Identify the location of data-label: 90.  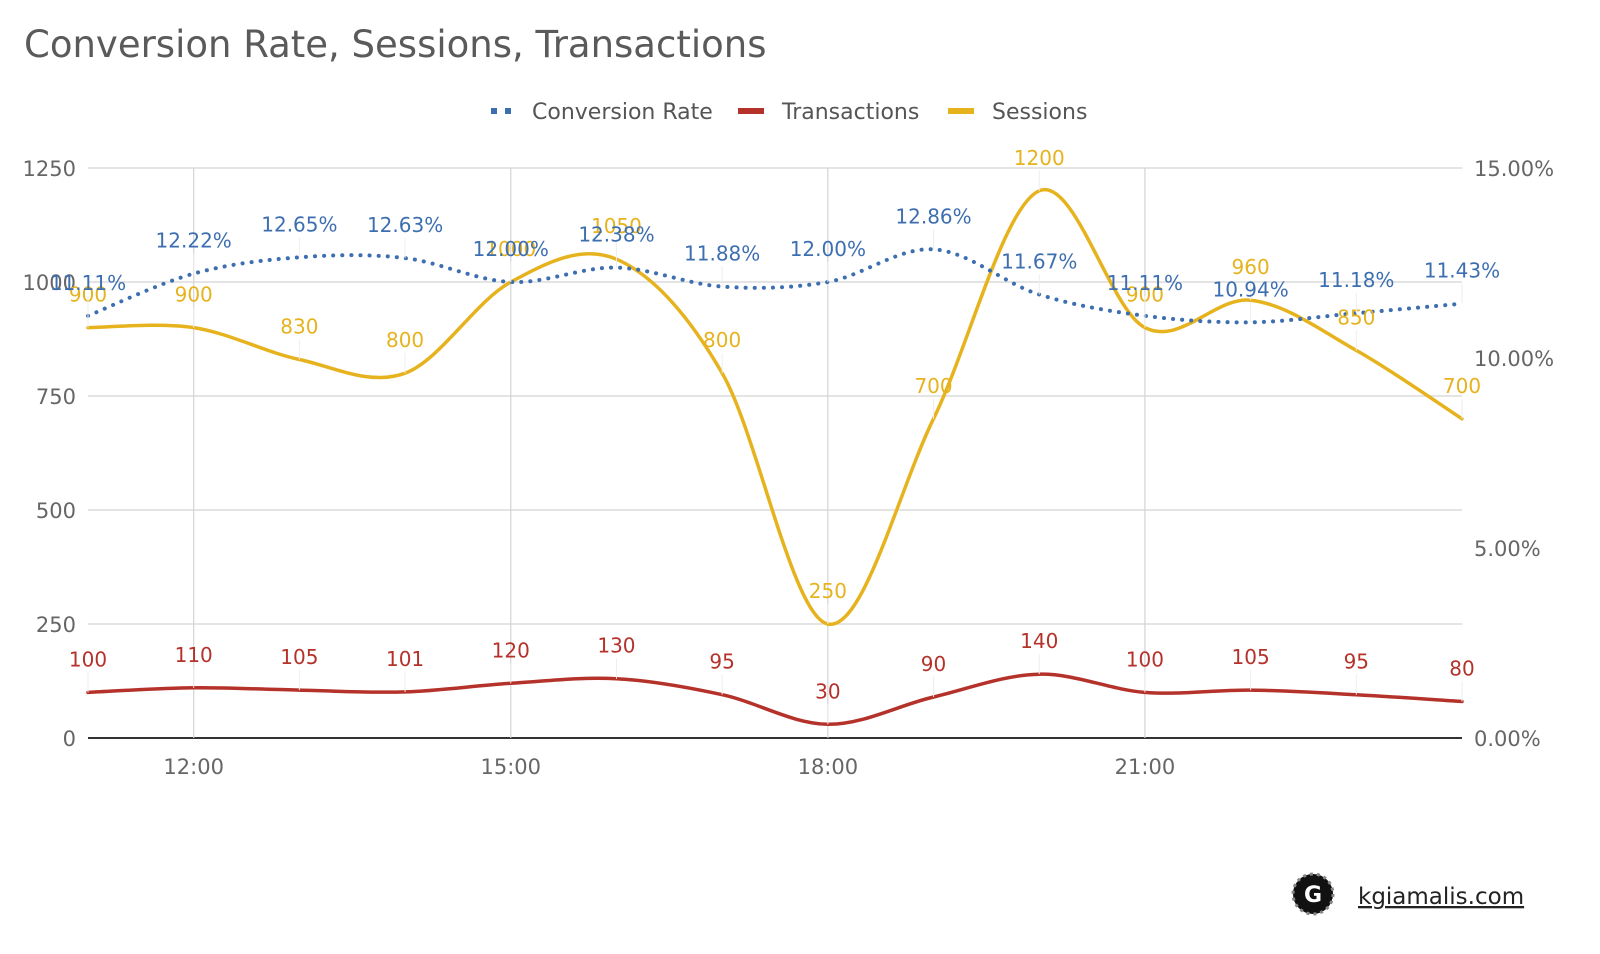
(933, 664).